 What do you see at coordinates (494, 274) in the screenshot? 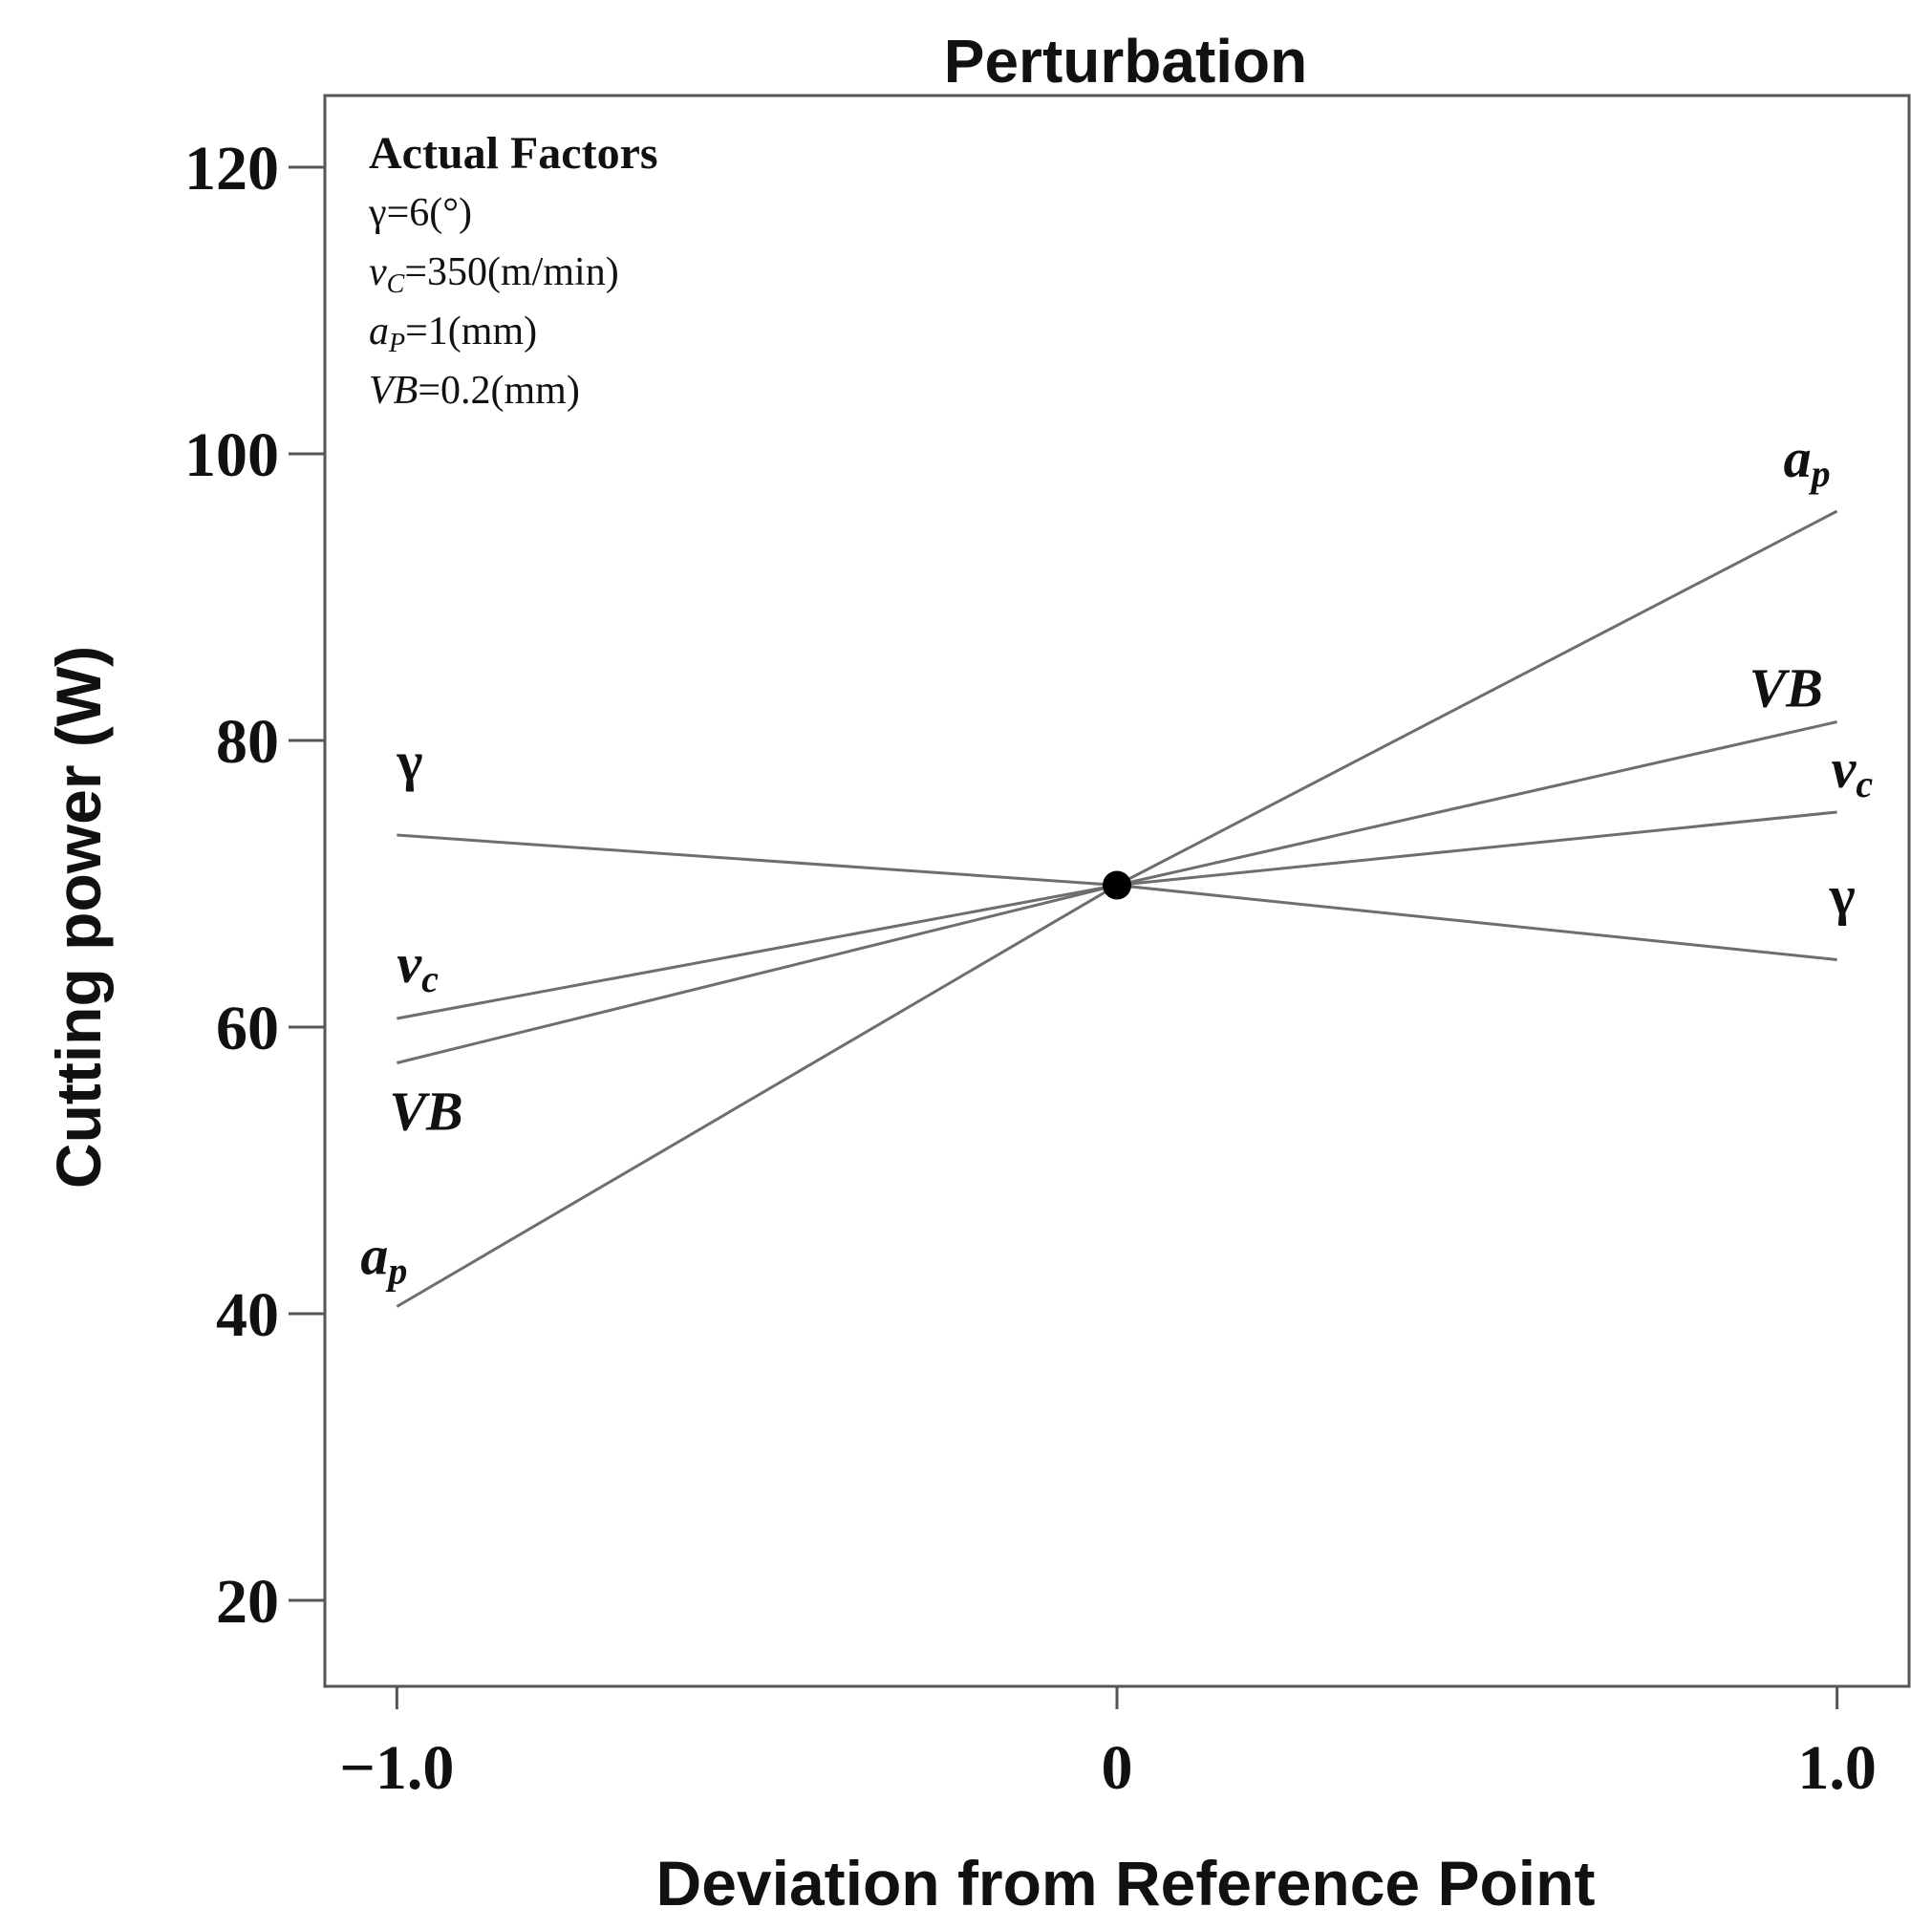
I see `actual-factor-line: vC=350(m/min)` at bounding box center [494, 274].